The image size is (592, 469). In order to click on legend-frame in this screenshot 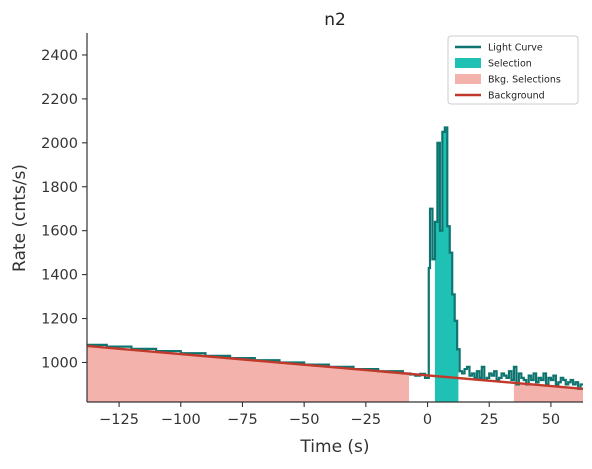, I will do `click(513, 70)`.